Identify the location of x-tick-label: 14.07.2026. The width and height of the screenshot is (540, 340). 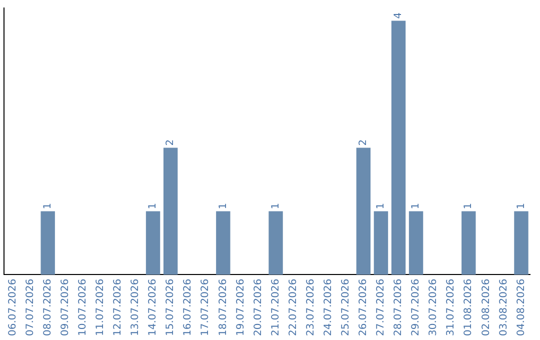
(153, 307).